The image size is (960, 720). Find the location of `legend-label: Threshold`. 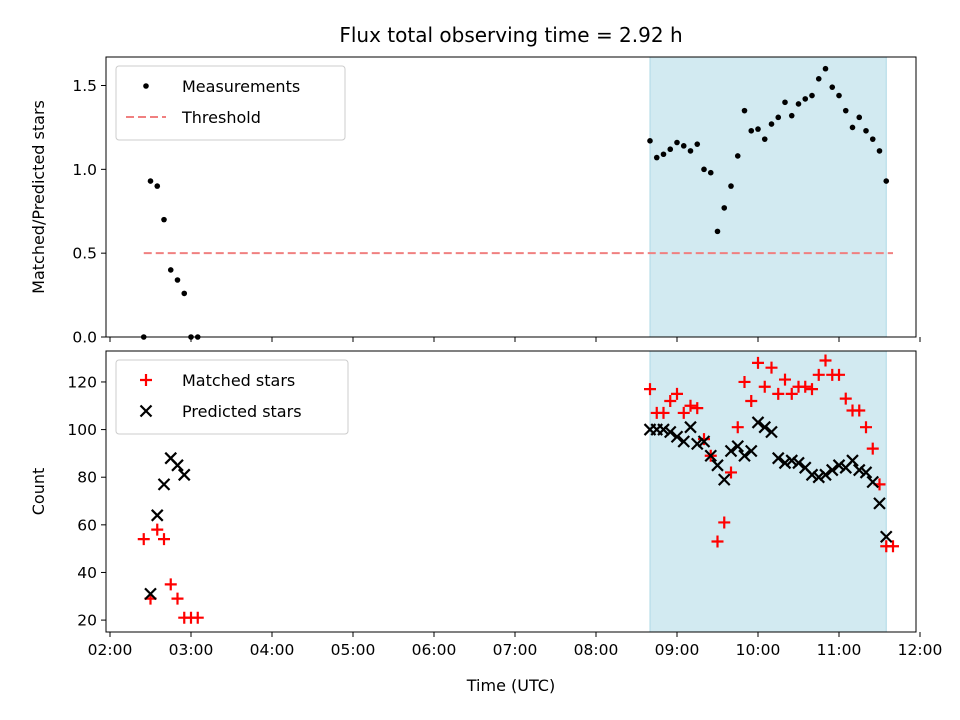

legend-label: Threshold is located at coordinates (221, 117).